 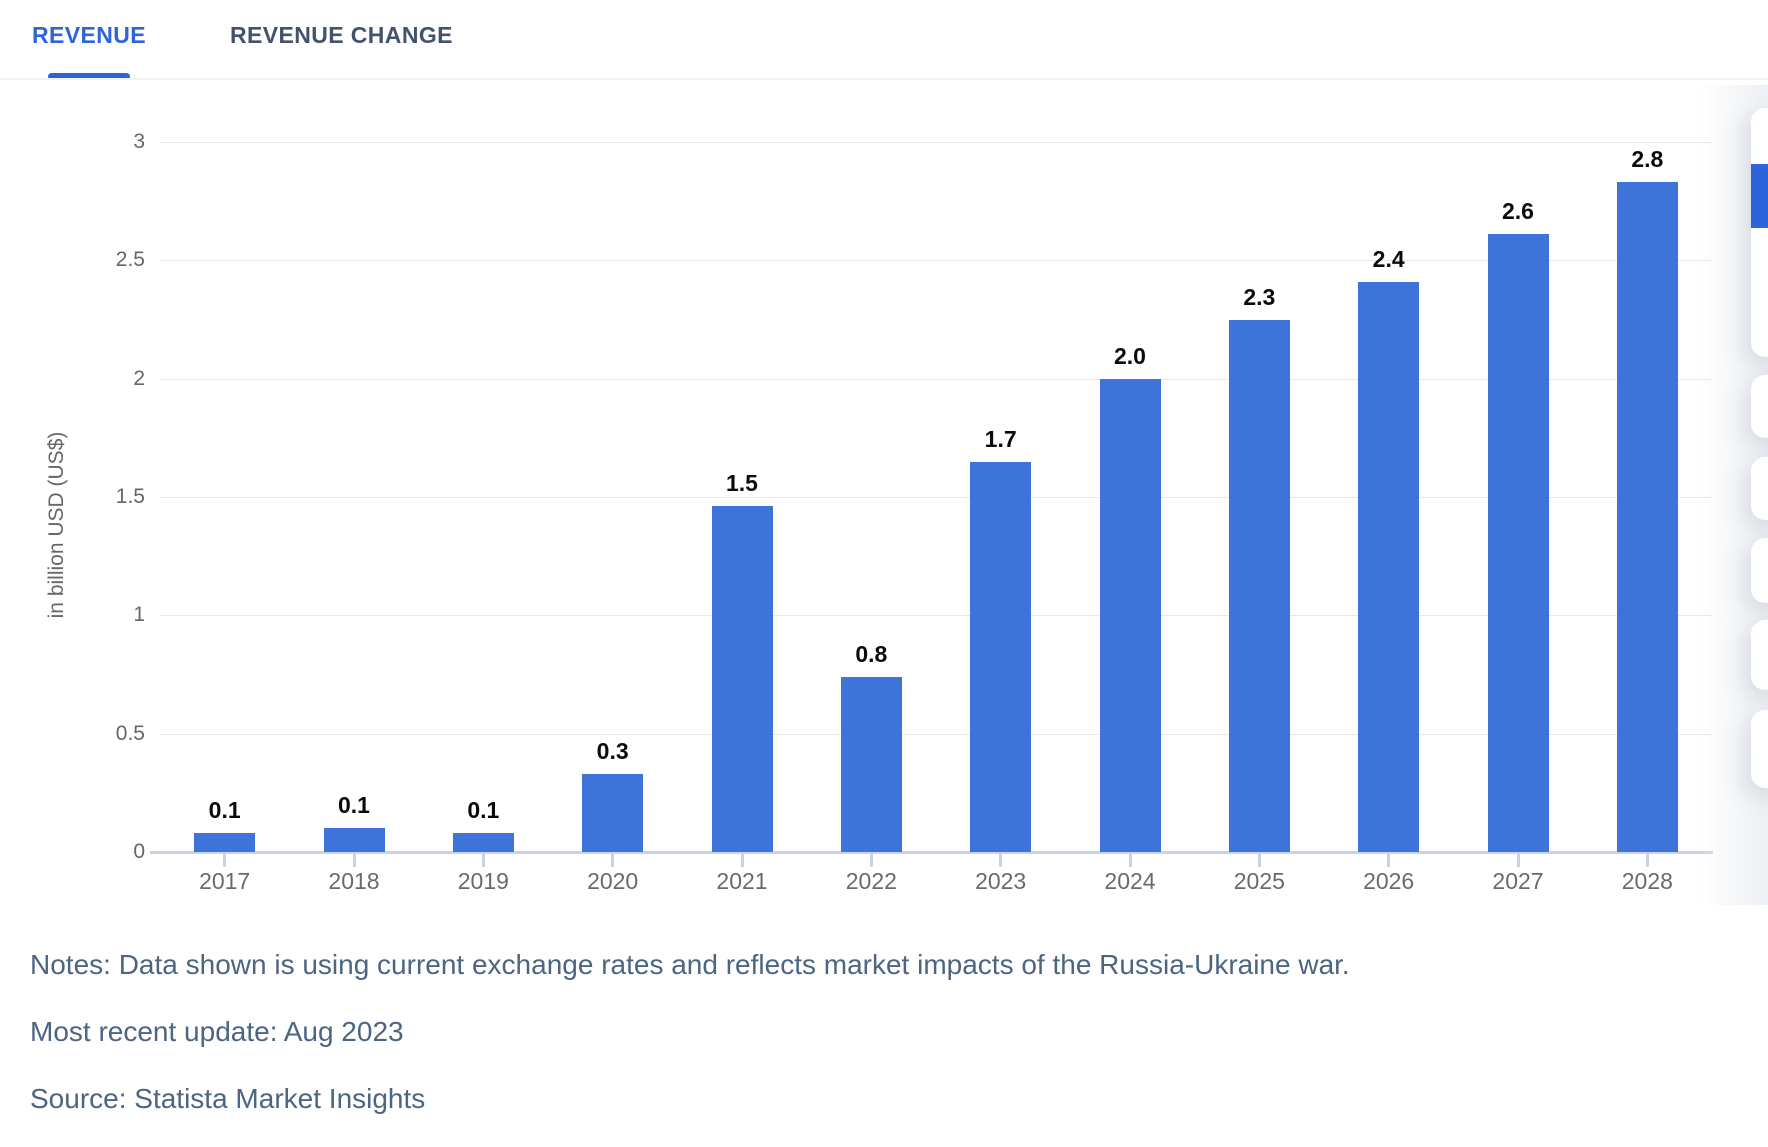 I want to click on bar-2023, so click(x=1001, y=656).